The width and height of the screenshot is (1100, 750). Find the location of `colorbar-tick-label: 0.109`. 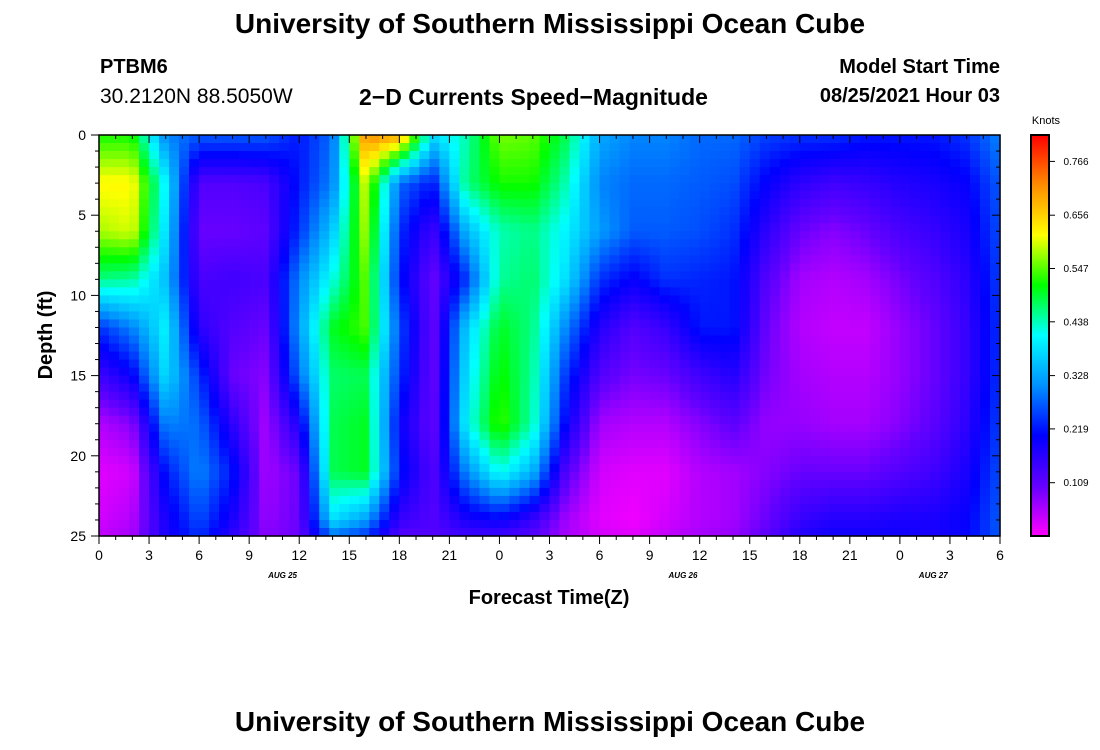

colorbar-tick-label: 0.109 is located at coordinates (1075, 483).